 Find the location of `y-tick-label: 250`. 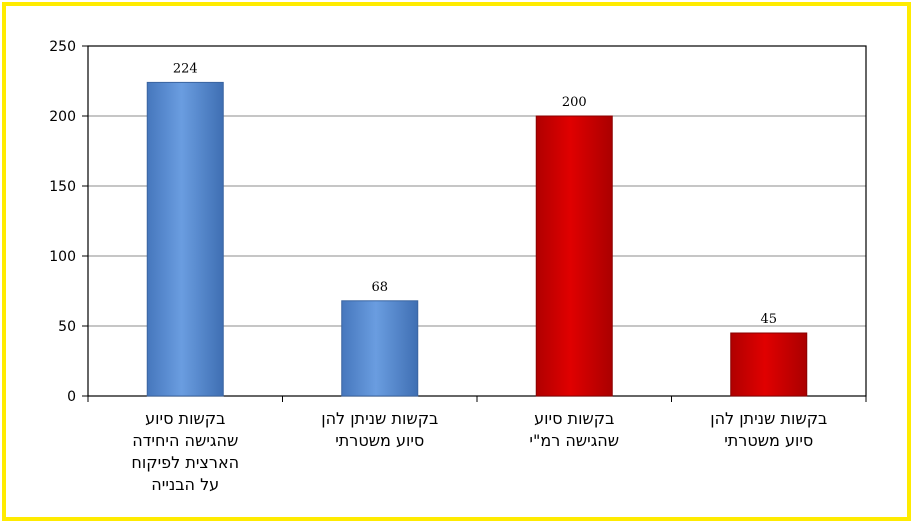

y-tick-label: 250 is located at coordinates (62, 47).